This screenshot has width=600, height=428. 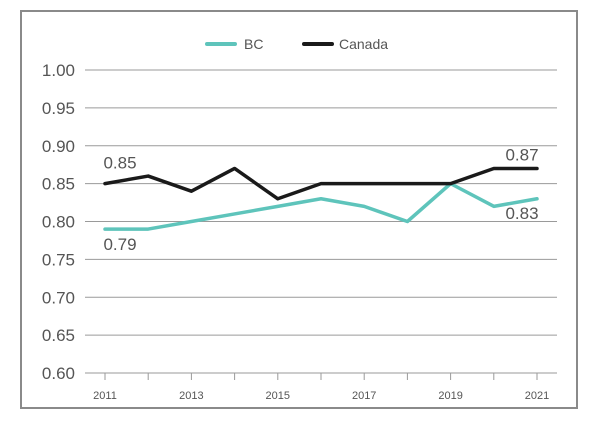 What do you see at coordinates (119, 244) in the screenshot?
I see `data-label: 0.79` at bounding box center [119, 244].